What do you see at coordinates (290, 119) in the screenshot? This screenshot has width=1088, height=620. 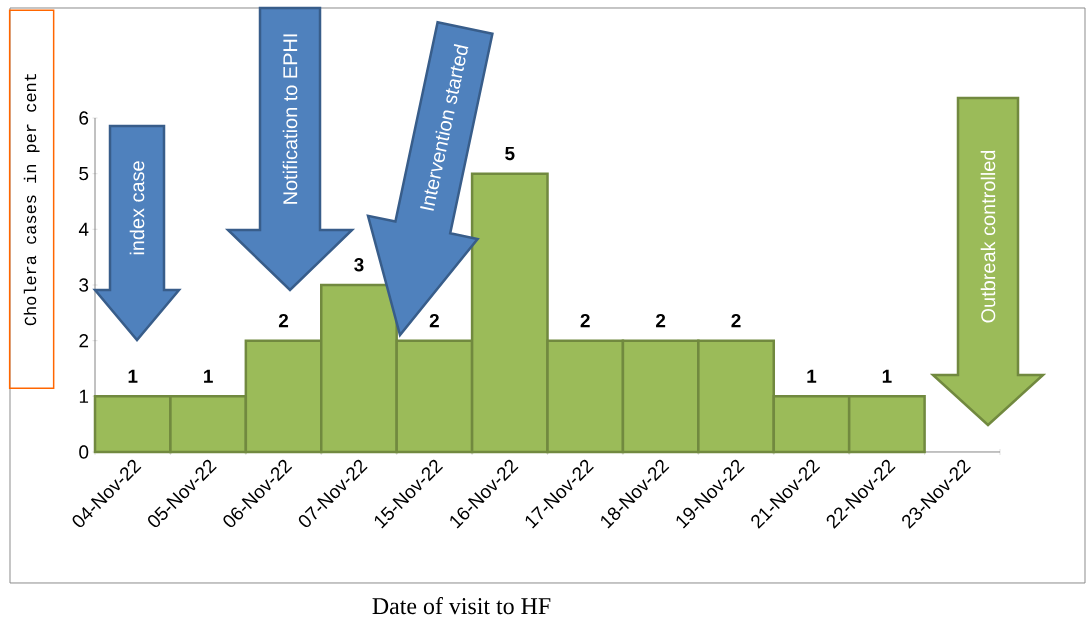 I see `annotation: Notification to EPHI` at bounding box center [290, 119].